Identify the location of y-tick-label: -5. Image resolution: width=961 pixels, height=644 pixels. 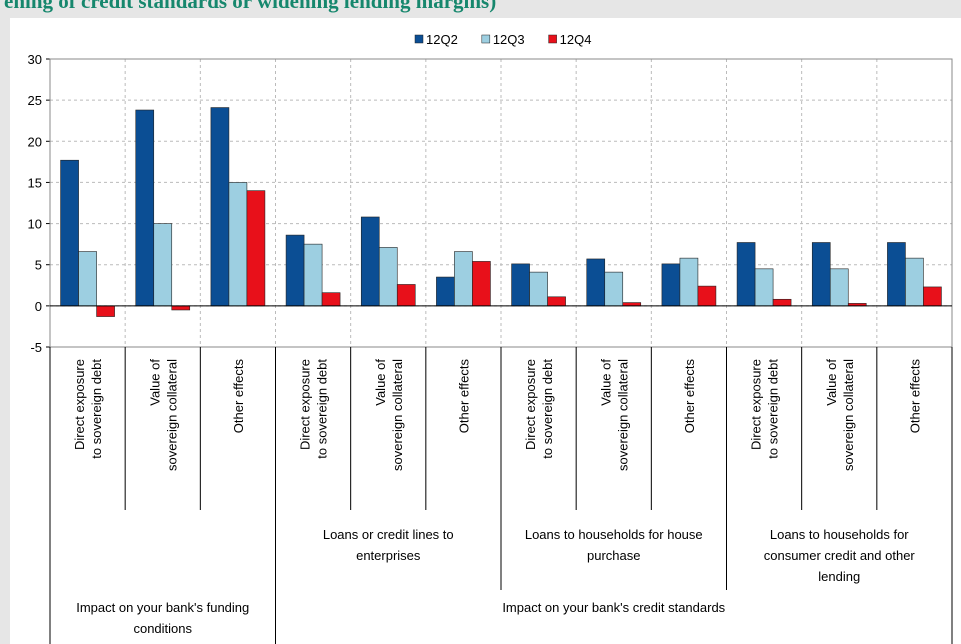
(36, 347).